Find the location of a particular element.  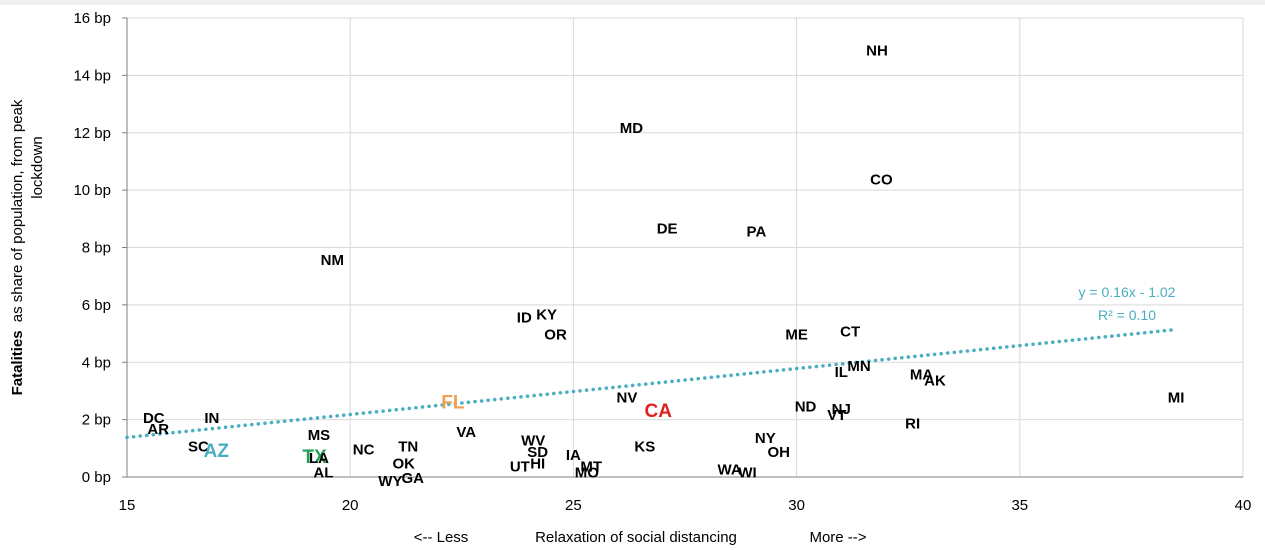

point-label-wv: WV is located at coordinates (533, 441).